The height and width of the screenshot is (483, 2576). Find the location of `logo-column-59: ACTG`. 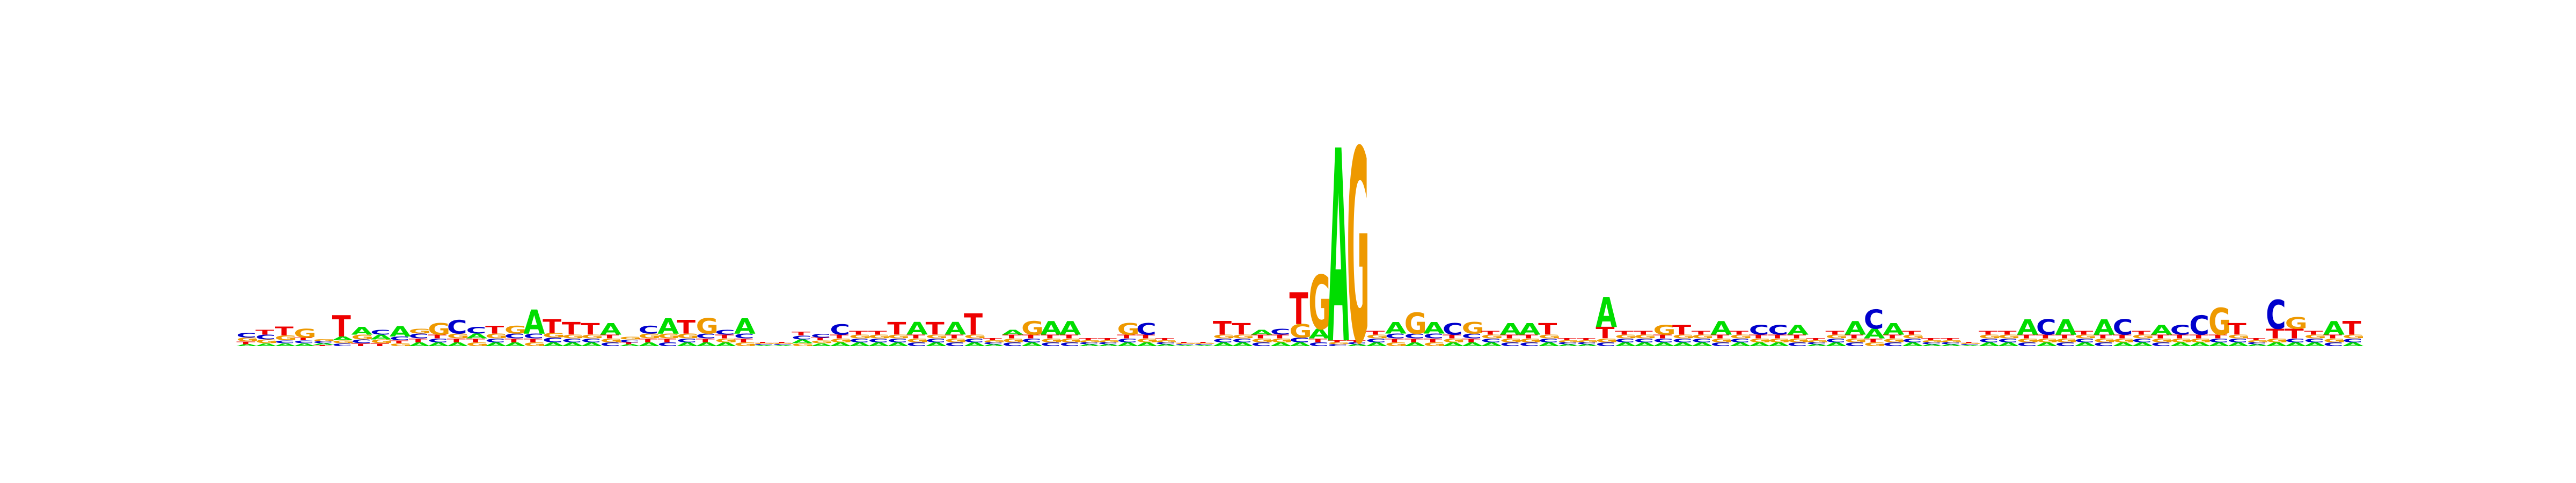

logo-column-59: ACTG is located at coordinates (1358, 249).